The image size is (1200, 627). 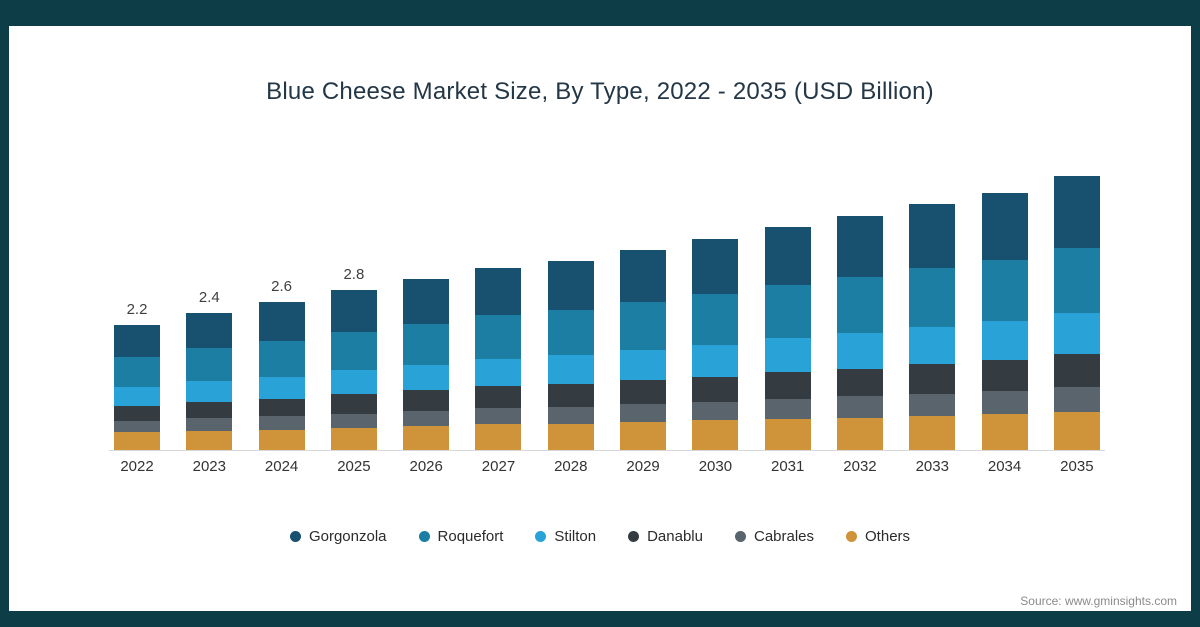 I want to click on bar-segment-2030-gorgonzola, so click(x=715, y=266).